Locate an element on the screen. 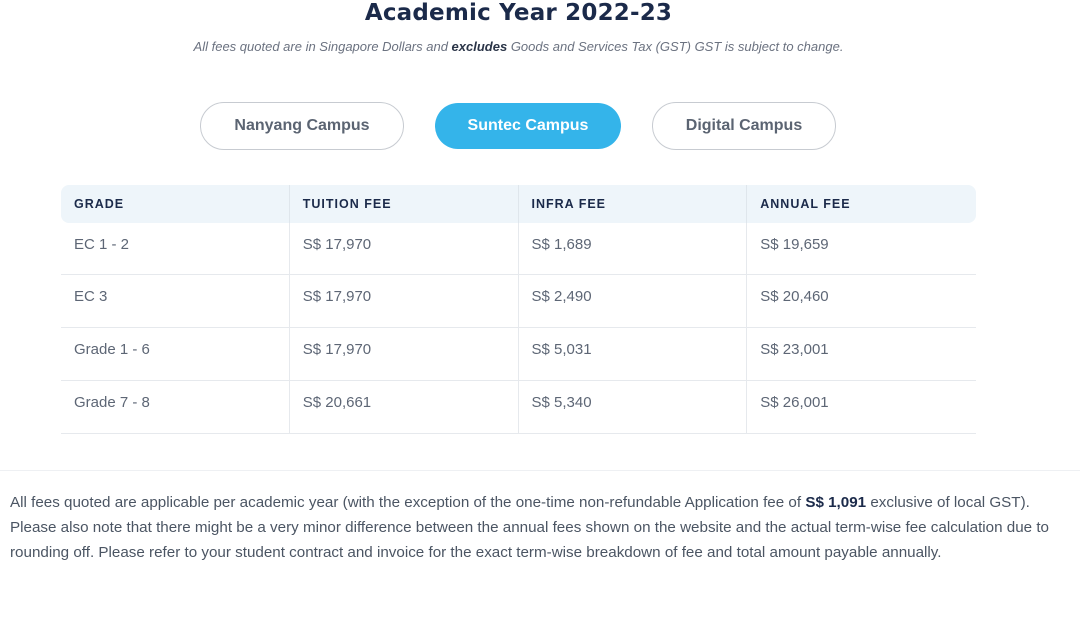  cell-infra-fee: S$ 5,031 is located at coordinates (633, 354).